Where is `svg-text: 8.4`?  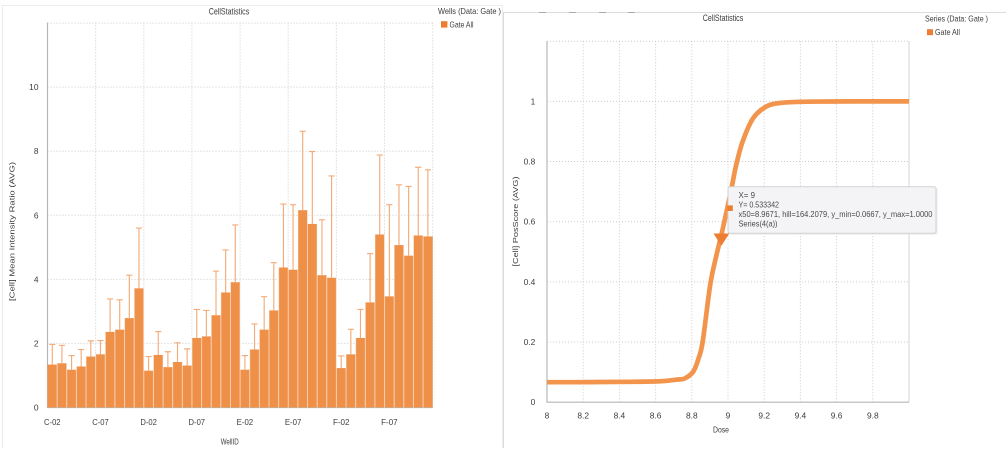 svg-text: 8.4 is located at coordinates (620, 416).